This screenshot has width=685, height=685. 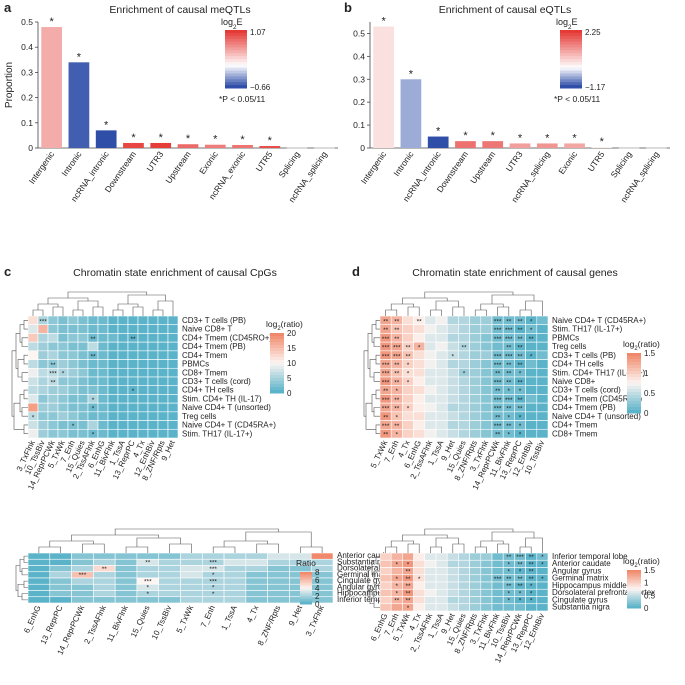 What do you see at coordinates (289, 378) in the screenshot?
I see `legend-tick-label: 5` at bounding box center [289, 378].